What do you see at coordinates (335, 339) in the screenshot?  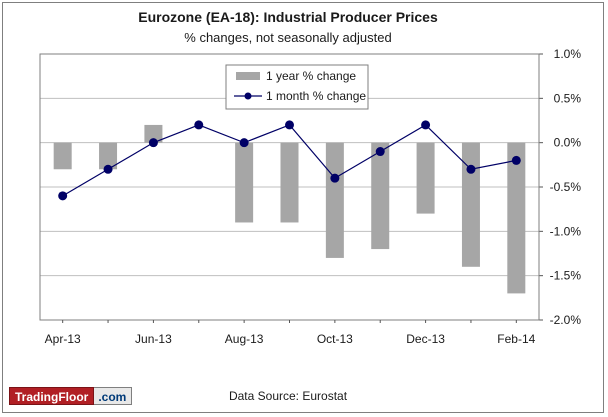 I see `x-tick-label: Oct-13` at bounding box center [335, 339].